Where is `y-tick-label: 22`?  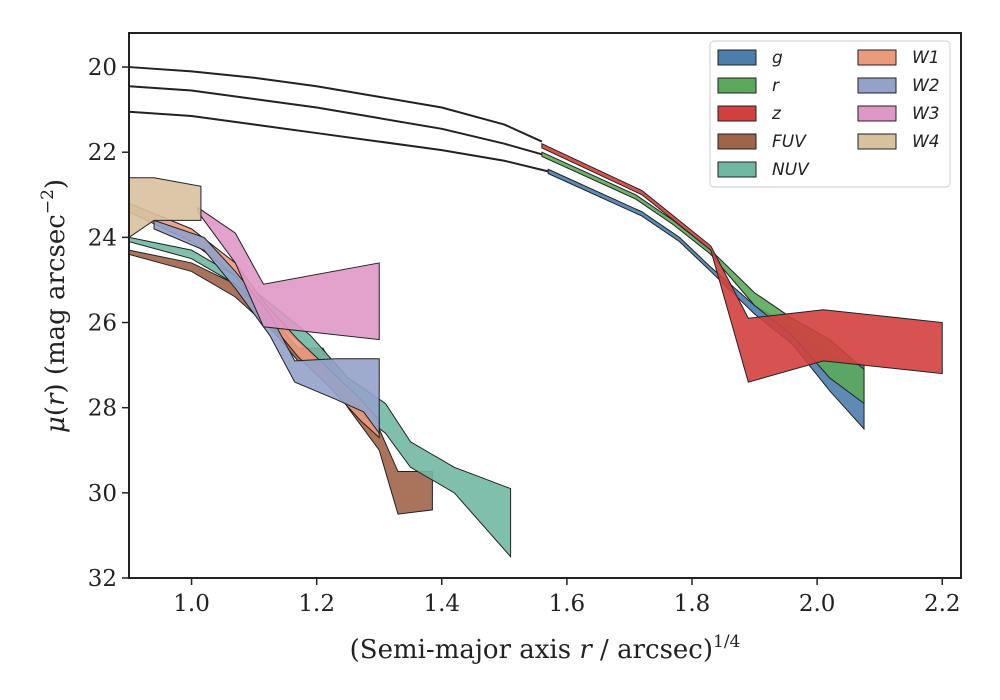 y-tick-label: 22 is located at coordinates (102, 153).